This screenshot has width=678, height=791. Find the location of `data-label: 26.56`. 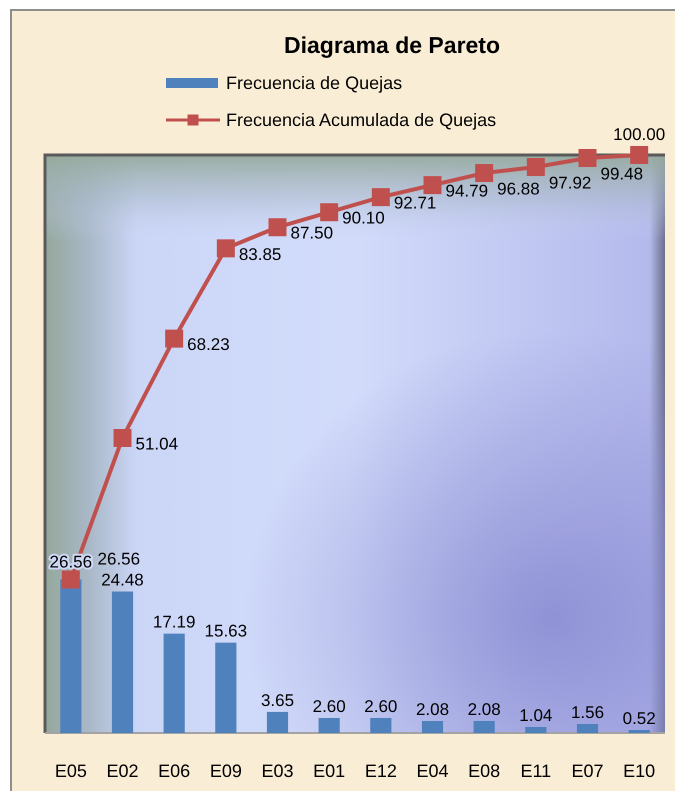

data-label: 26.56 is located at coordinates (119, 558).